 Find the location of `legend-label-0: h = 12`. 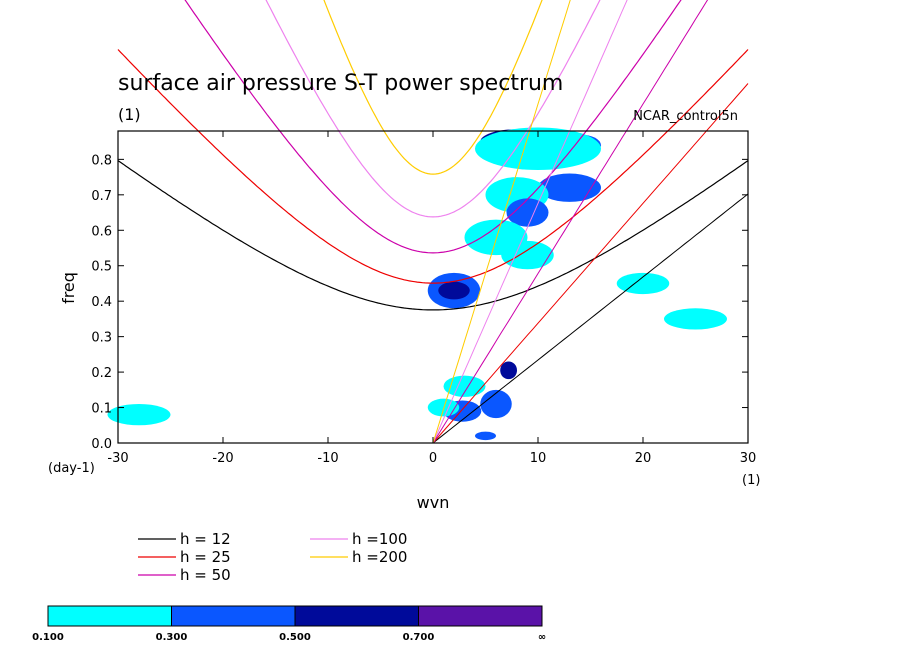

legend-label-0: h = 12 is located at coordinates (205, 539).